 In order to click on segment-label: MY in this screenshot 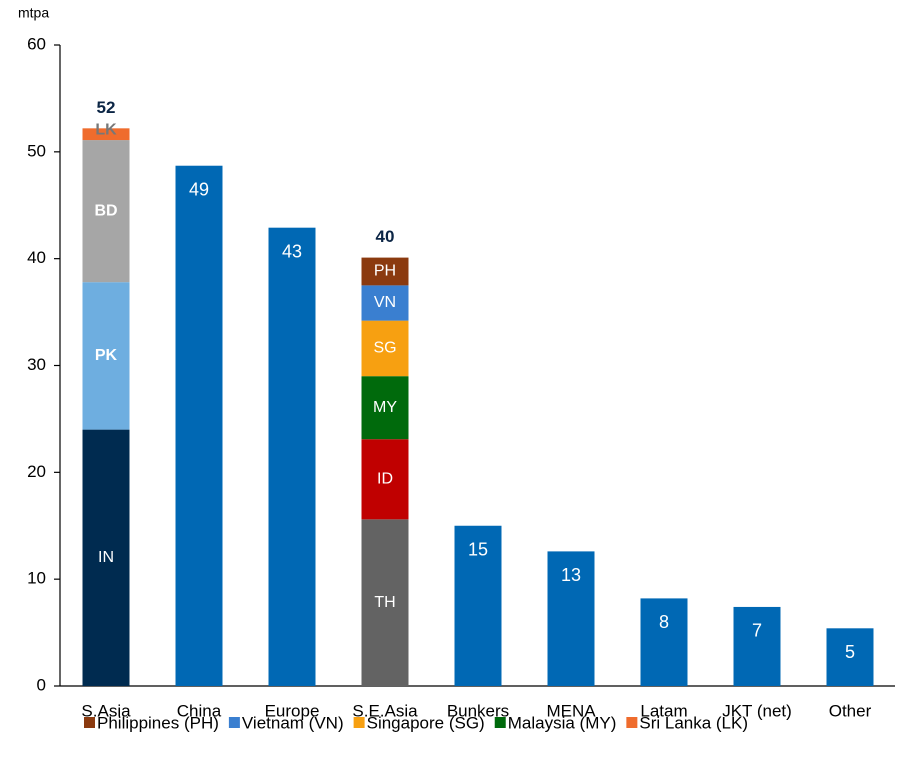, I will do `click(385, 407)`.